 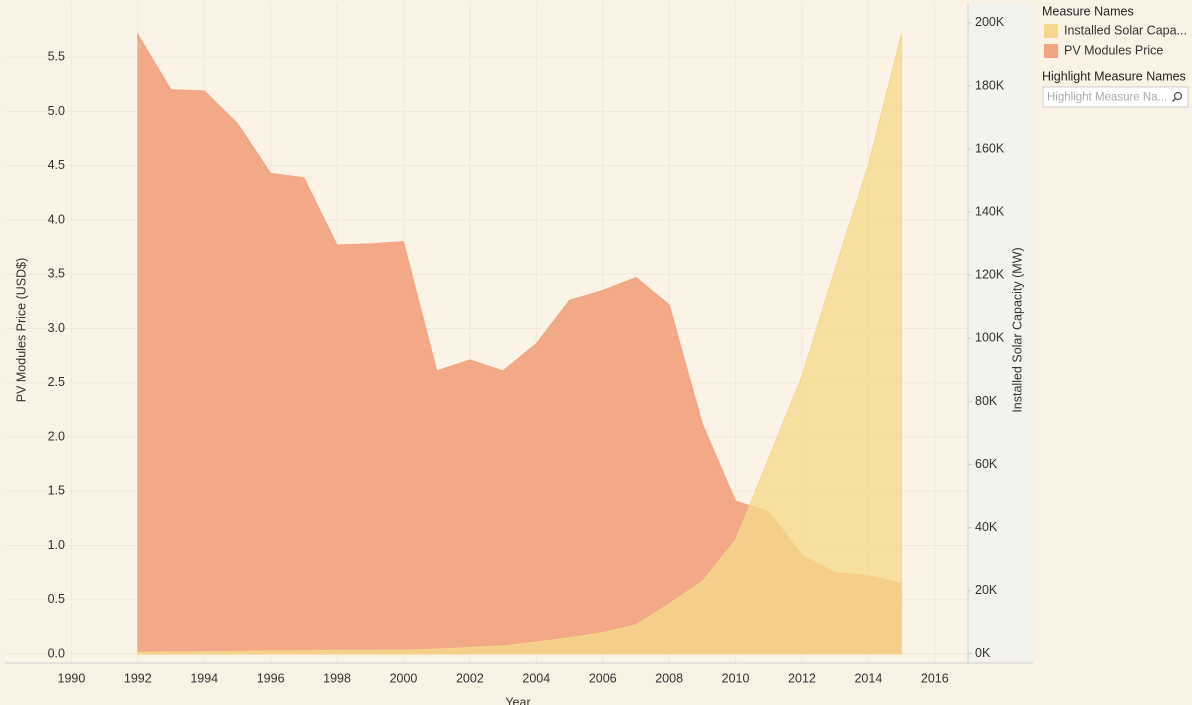 I want to click on y2-tick-label: 180K, so click(x=990, y=85).